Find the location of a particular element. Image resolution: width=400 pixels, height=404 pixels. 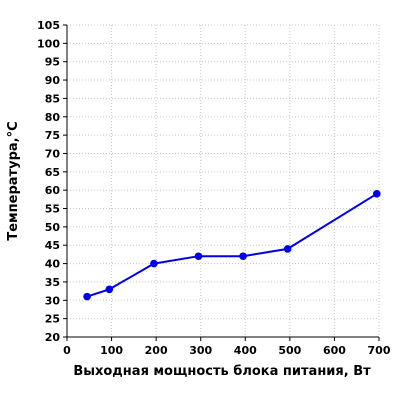

y-tick-label: 25 is located at coordinates (52, 319).